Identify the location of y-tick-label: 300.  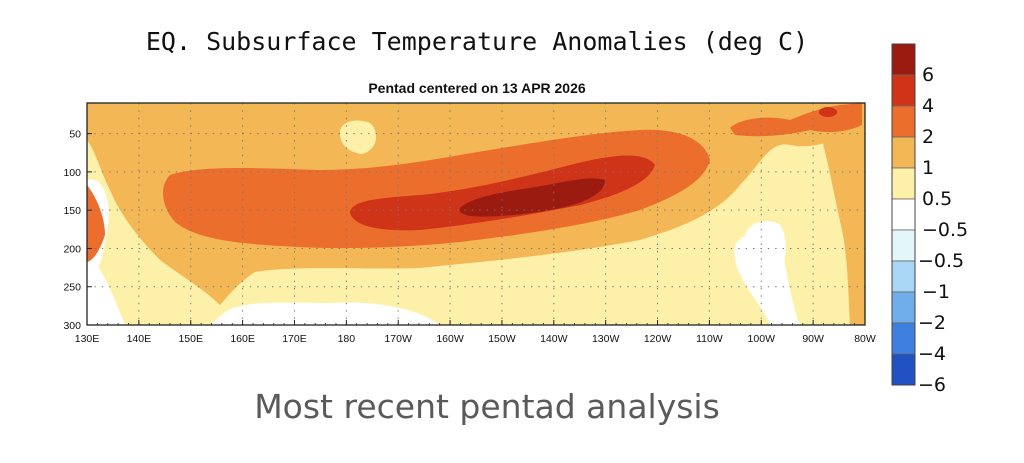
(72, 326).